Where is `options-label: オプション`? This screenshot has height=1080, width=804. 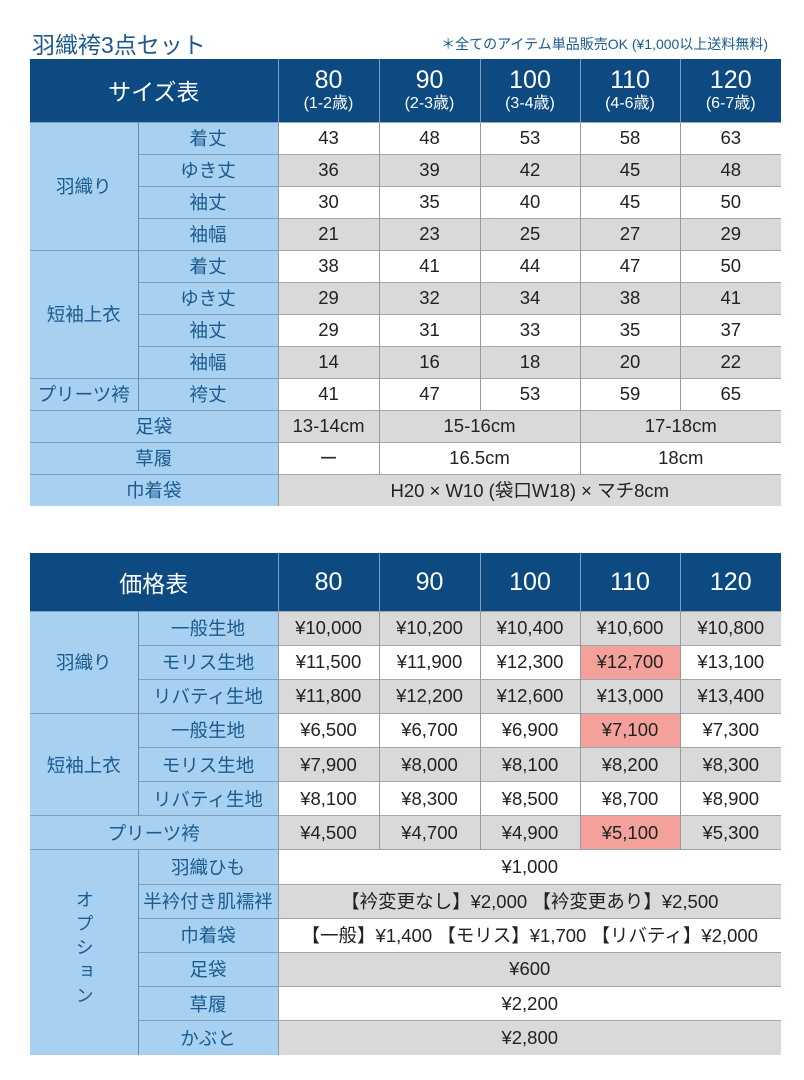
options-label: オプション is located at coordinates (83, 950).